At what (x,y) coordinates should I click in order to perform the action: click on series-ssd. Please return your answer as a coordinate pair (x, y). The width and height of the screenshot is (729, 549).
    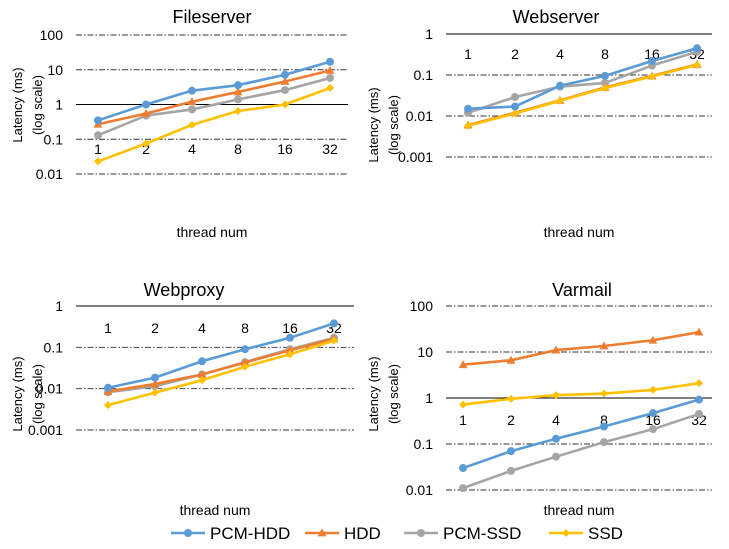
    Looking at the image, I should click on (582, 95).